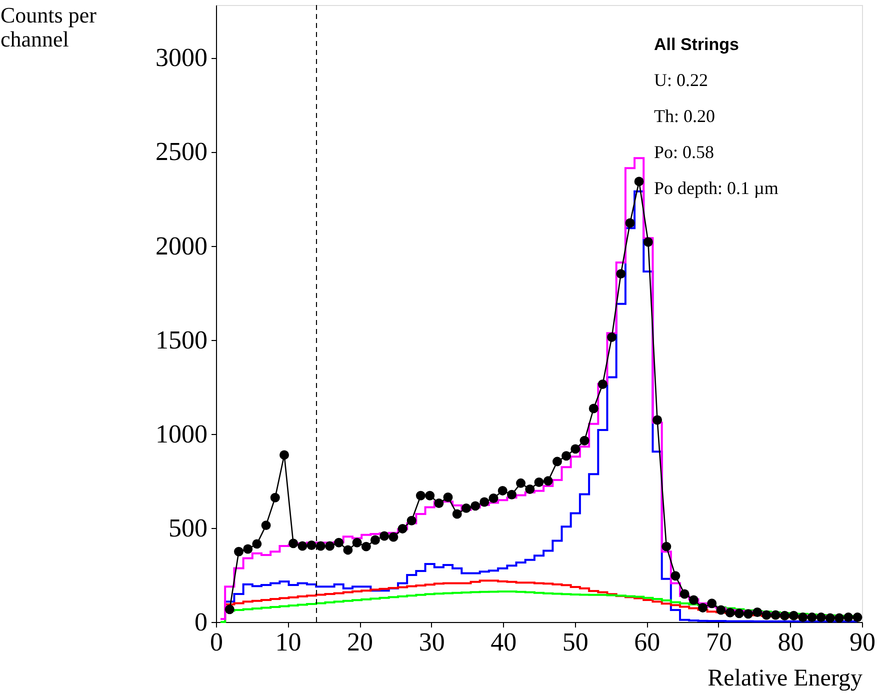 The width and height of the screenshot is (877, 696). What do you see at coordinates (182, 433) in the screenshot?
I see `y-tick-label: 1000` at bounding box center [182, 433].